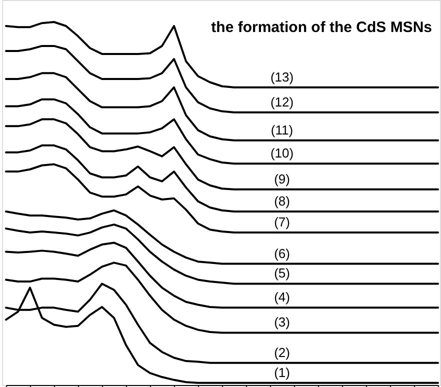 The height and width of the screenshot is (387, 441). Describe the element at coordinates (321, 27) in the screenshot. I see `chart-title: the formation of the CdS MSNs` at that location.